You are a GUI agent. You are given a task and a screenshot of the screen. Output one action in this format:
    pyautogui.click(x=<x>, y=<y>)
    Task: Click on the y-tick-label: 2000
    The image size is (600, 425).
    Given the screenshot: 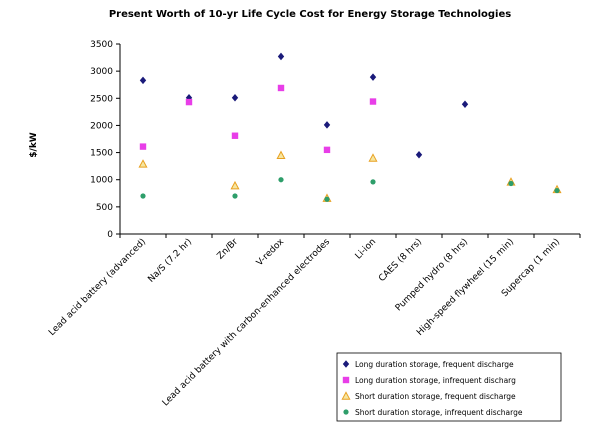 What is the action you would take?
    pyautogui.click(x=101, y=126)
    